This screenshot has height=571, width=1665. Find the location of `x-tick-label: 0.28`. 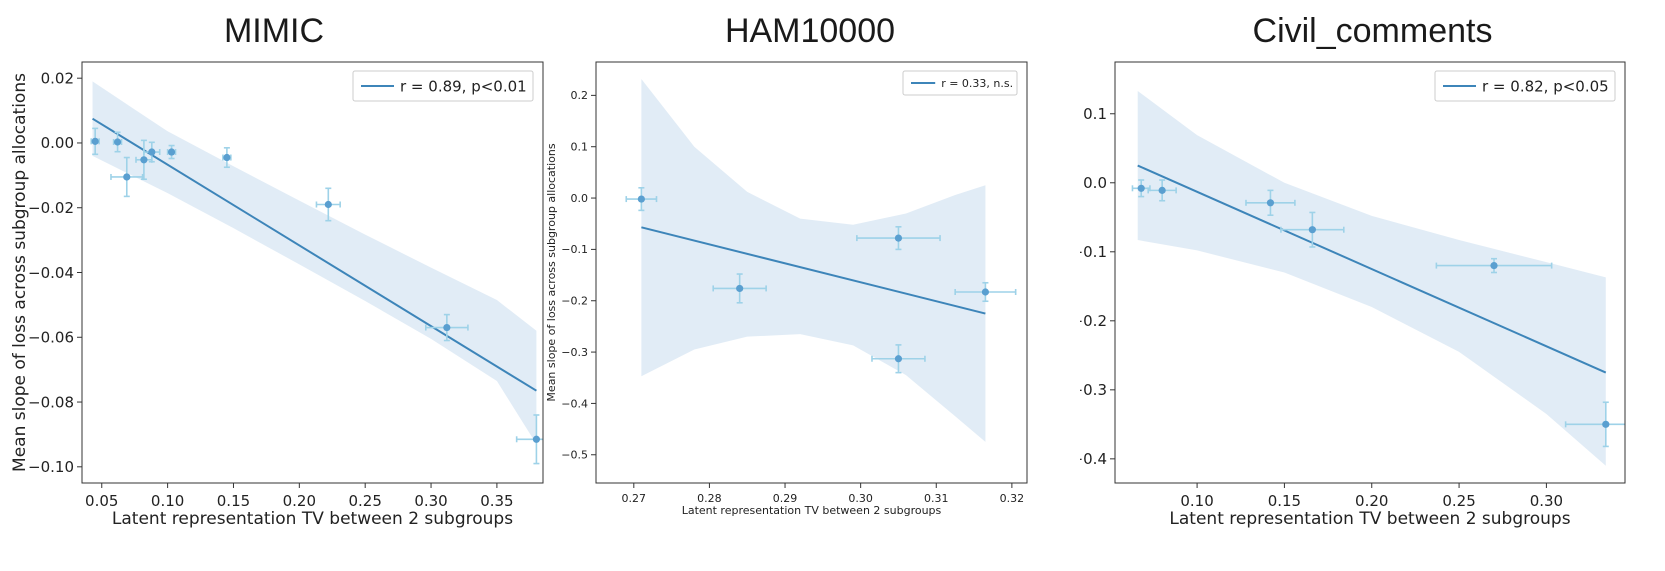

x-tick-label: 0.28 is located at coordinates (709, 498).